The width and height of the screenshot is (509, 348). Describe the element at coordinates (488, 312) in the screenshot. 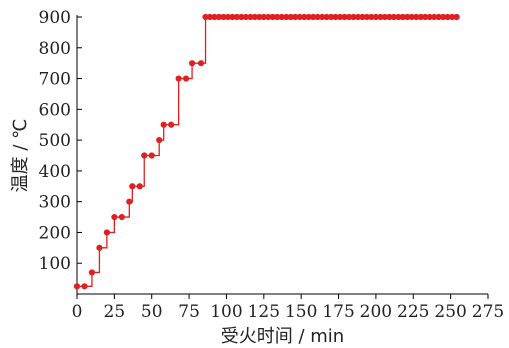

I see `x-tick-label-275: 275` at that location.